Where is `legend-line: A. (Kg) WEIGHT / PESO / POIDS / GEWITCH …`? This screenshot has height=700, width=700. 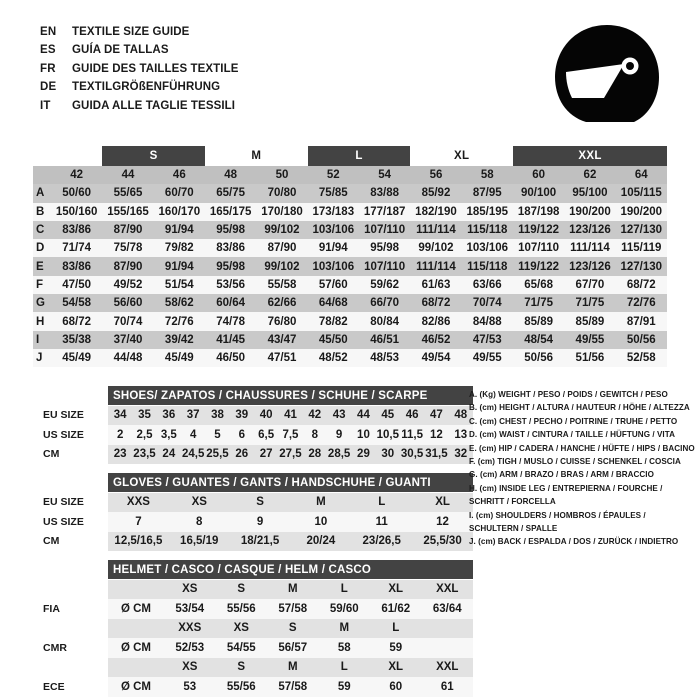 legend-line: A. (Kg) WEIGHT / PESO / POIDS / GEWITCH … is located at coordinates (568, 394).